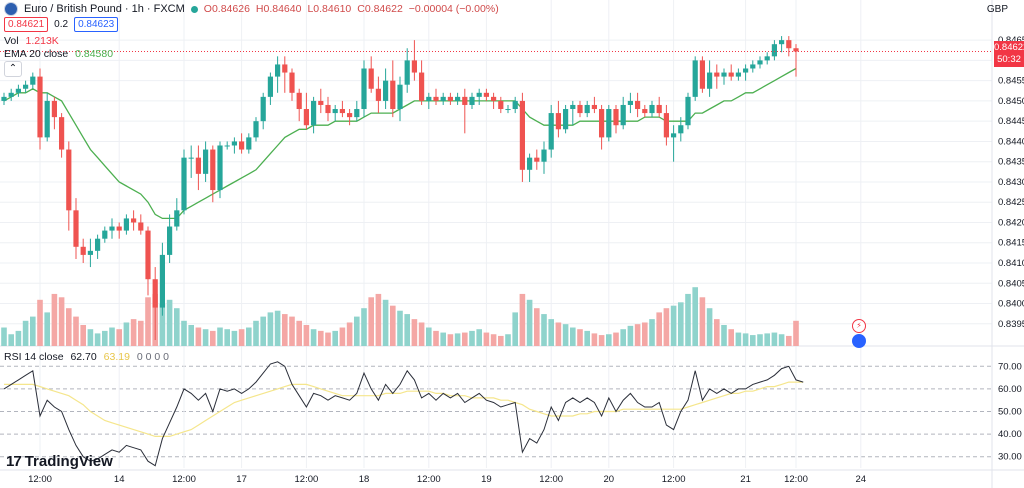 The height and width of the screenshot is (488, 1024). I want to click on time-axis-label: 24, so click(861, 479).